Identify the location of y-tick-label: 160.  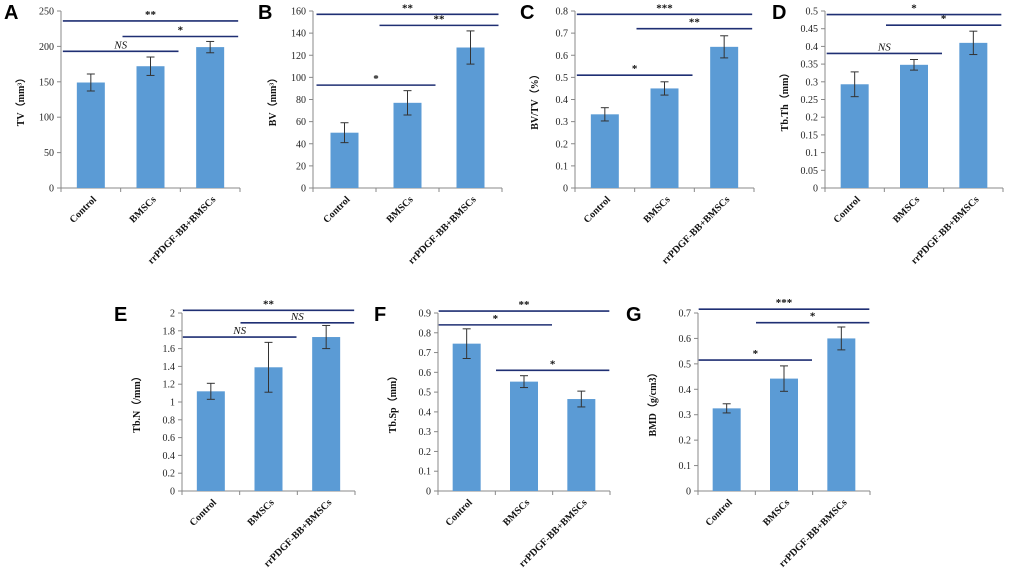
(298, 12).